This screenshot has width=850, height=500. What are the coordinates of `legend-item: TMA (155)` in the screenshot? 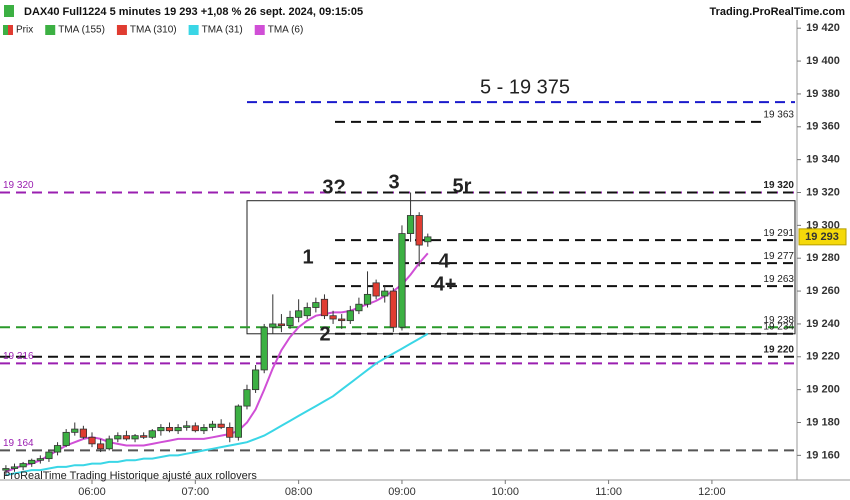 It's located at (75, 30).